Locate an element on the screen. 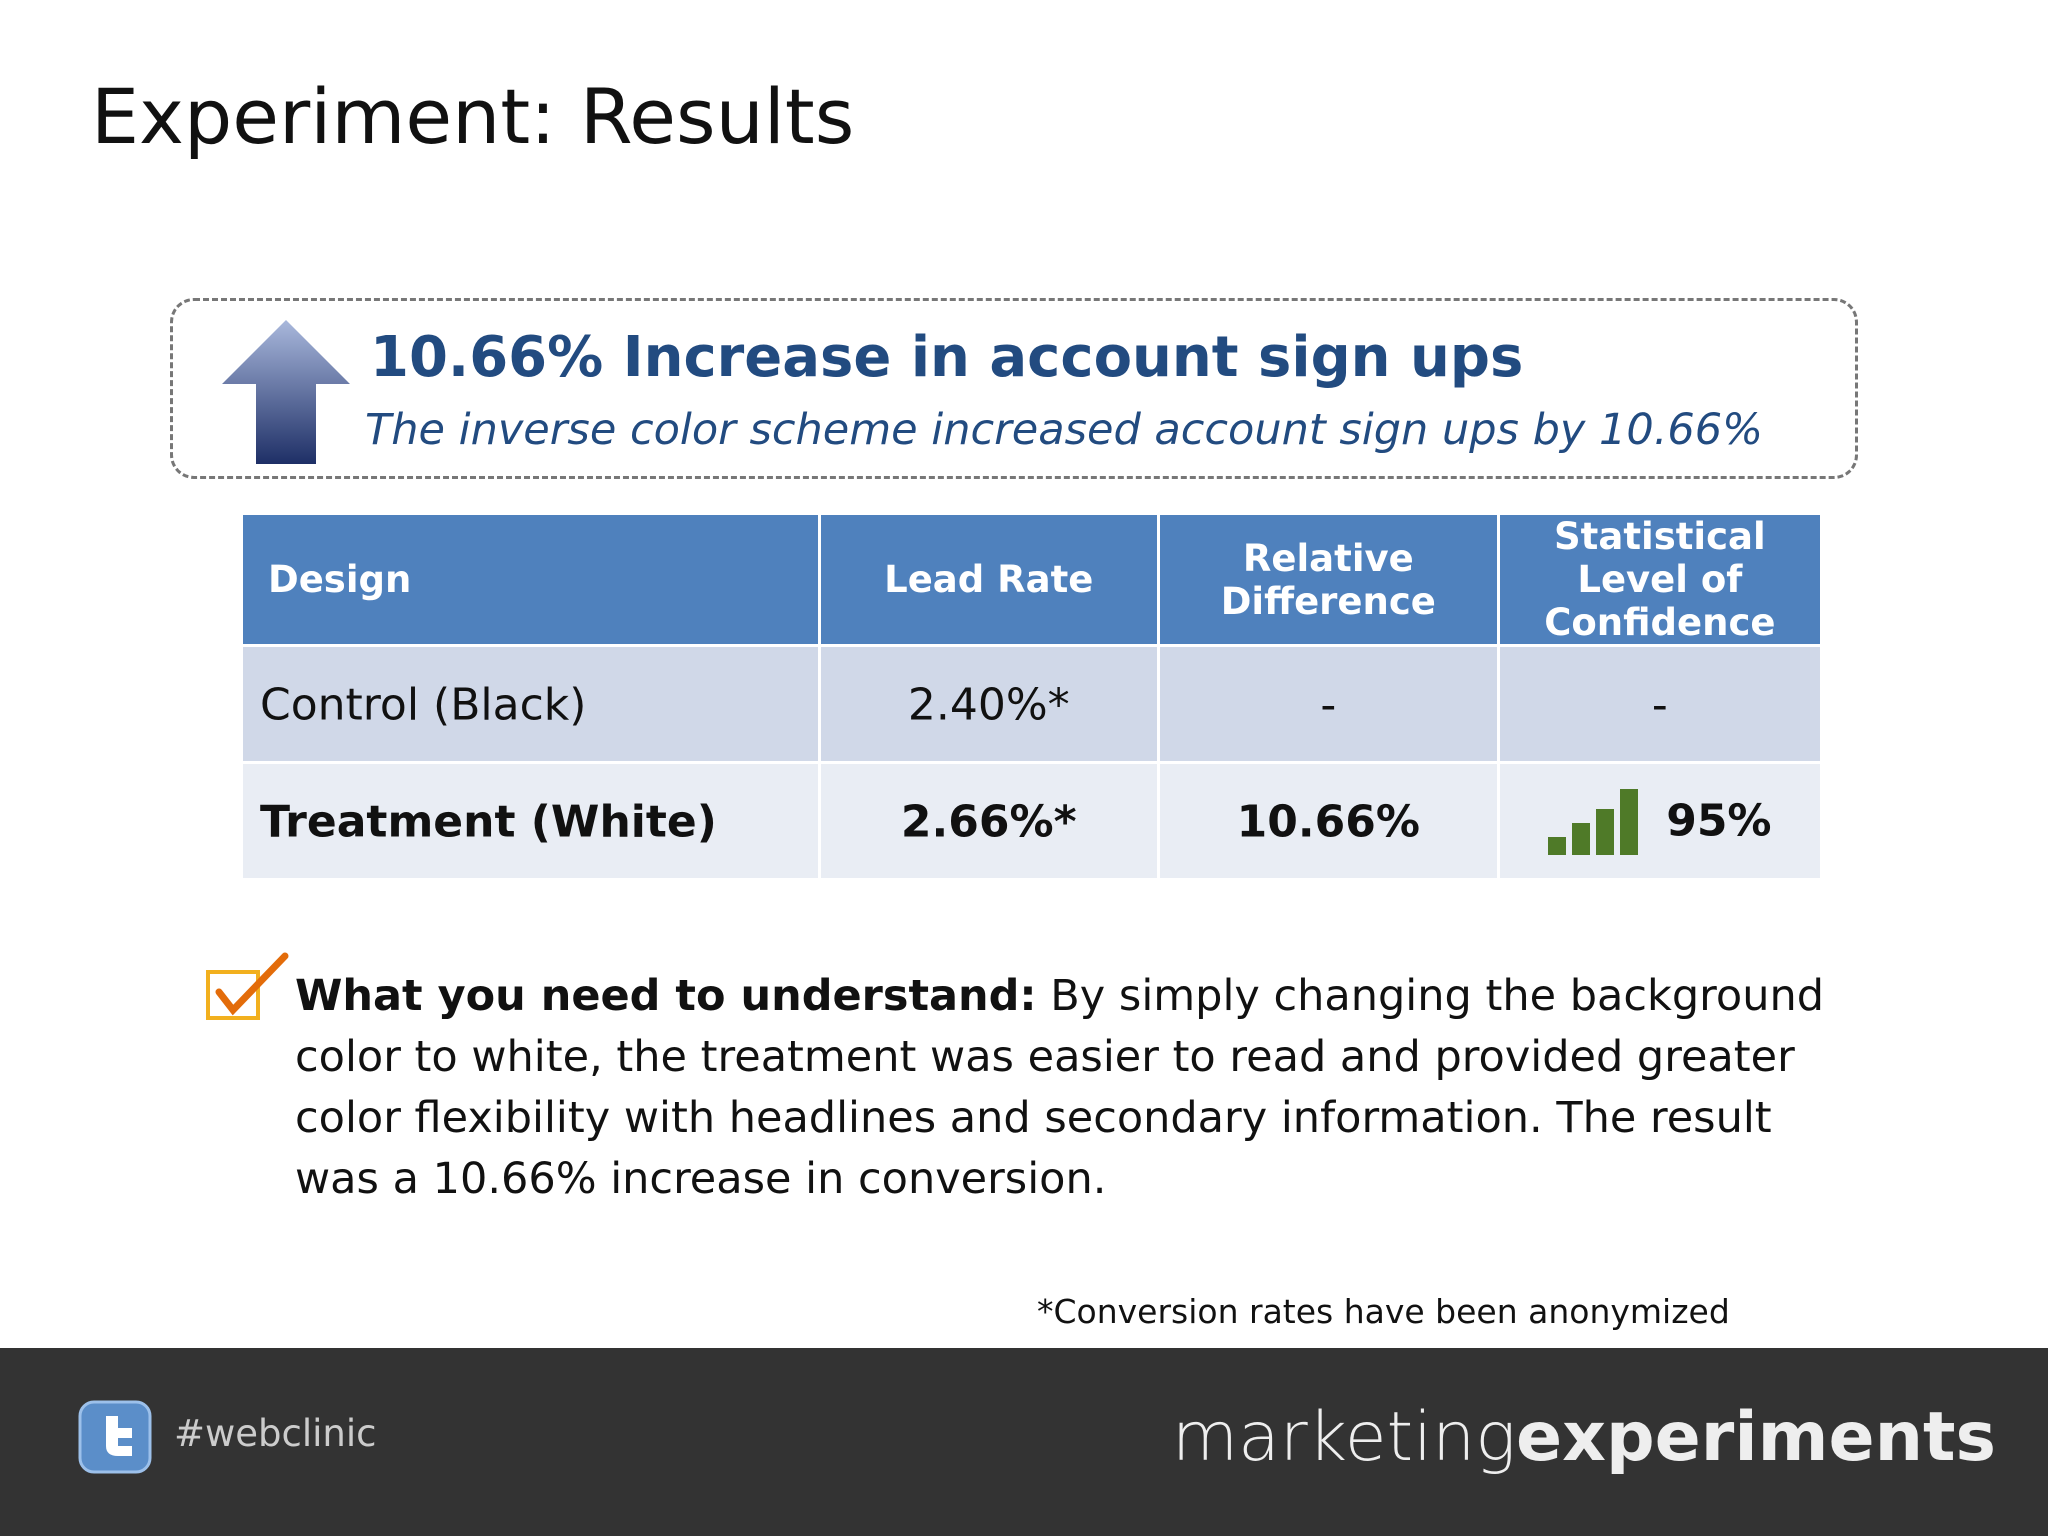 This screenshot has height=1536, width=2048. title: Experiment: Results is located at coordinates (473, 116).